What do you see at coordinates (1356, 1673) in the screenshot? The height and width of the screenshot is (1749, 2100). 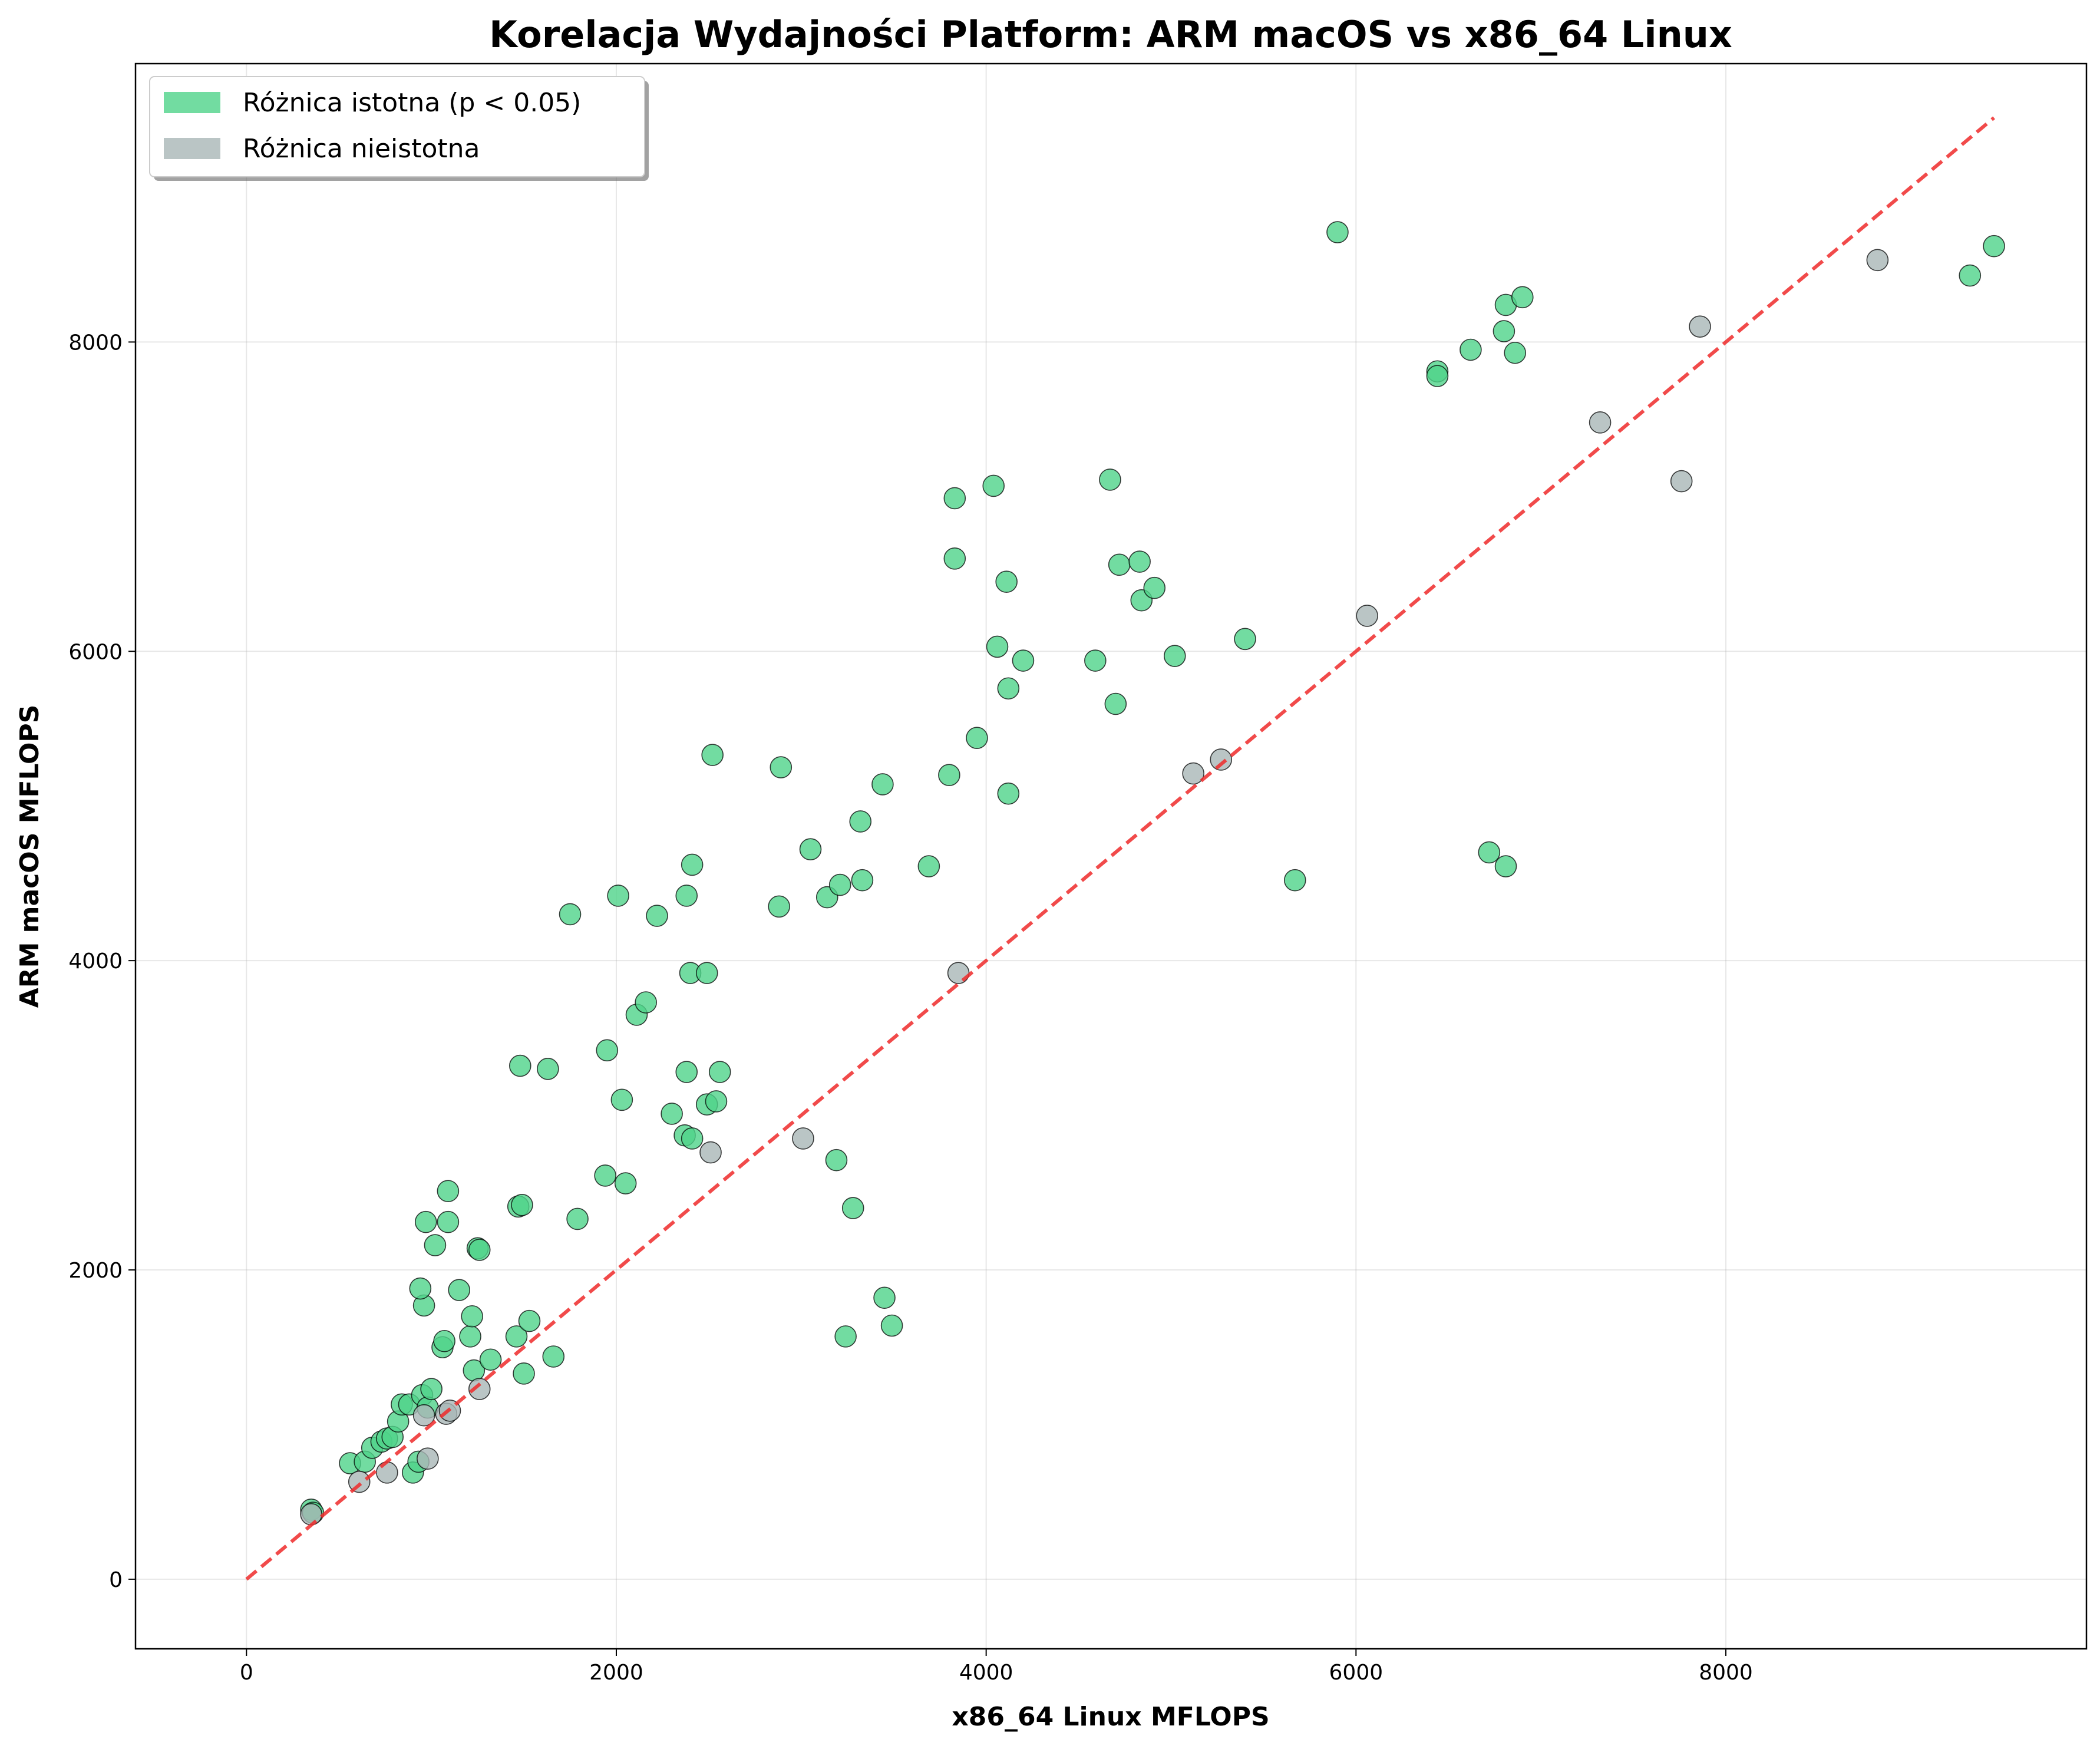 I see `x-tick-label: 6000` at bounding box center [1356, 1673].